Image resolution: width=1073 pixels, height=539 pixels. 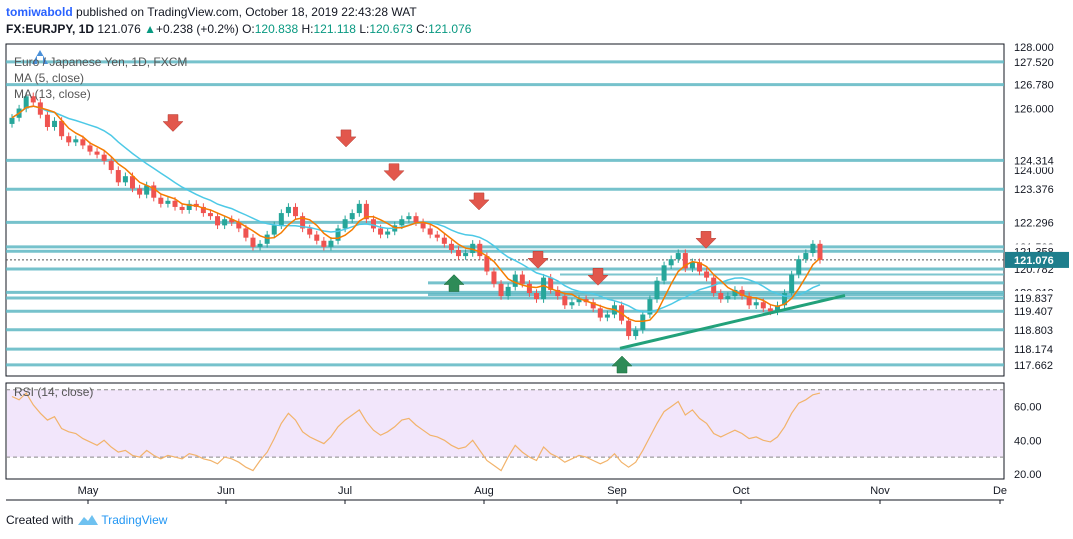 What do you see at coordinates (334, 29) in the screenshot?
I see `high-value: 121.118` at bounding box center [334, 29].